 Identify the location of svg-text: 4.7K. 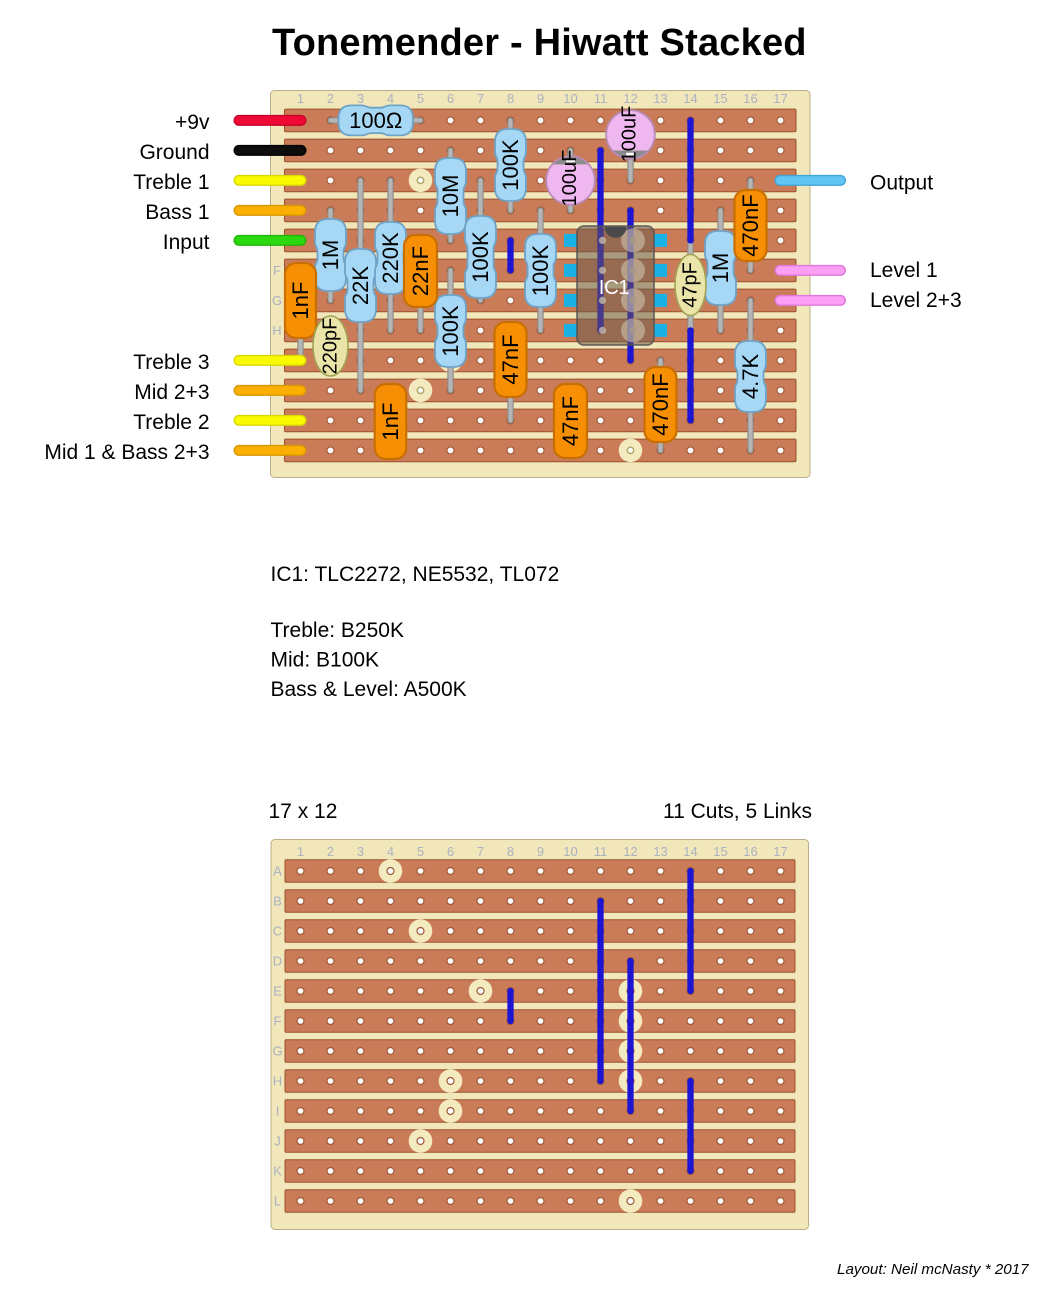
(750, 377).